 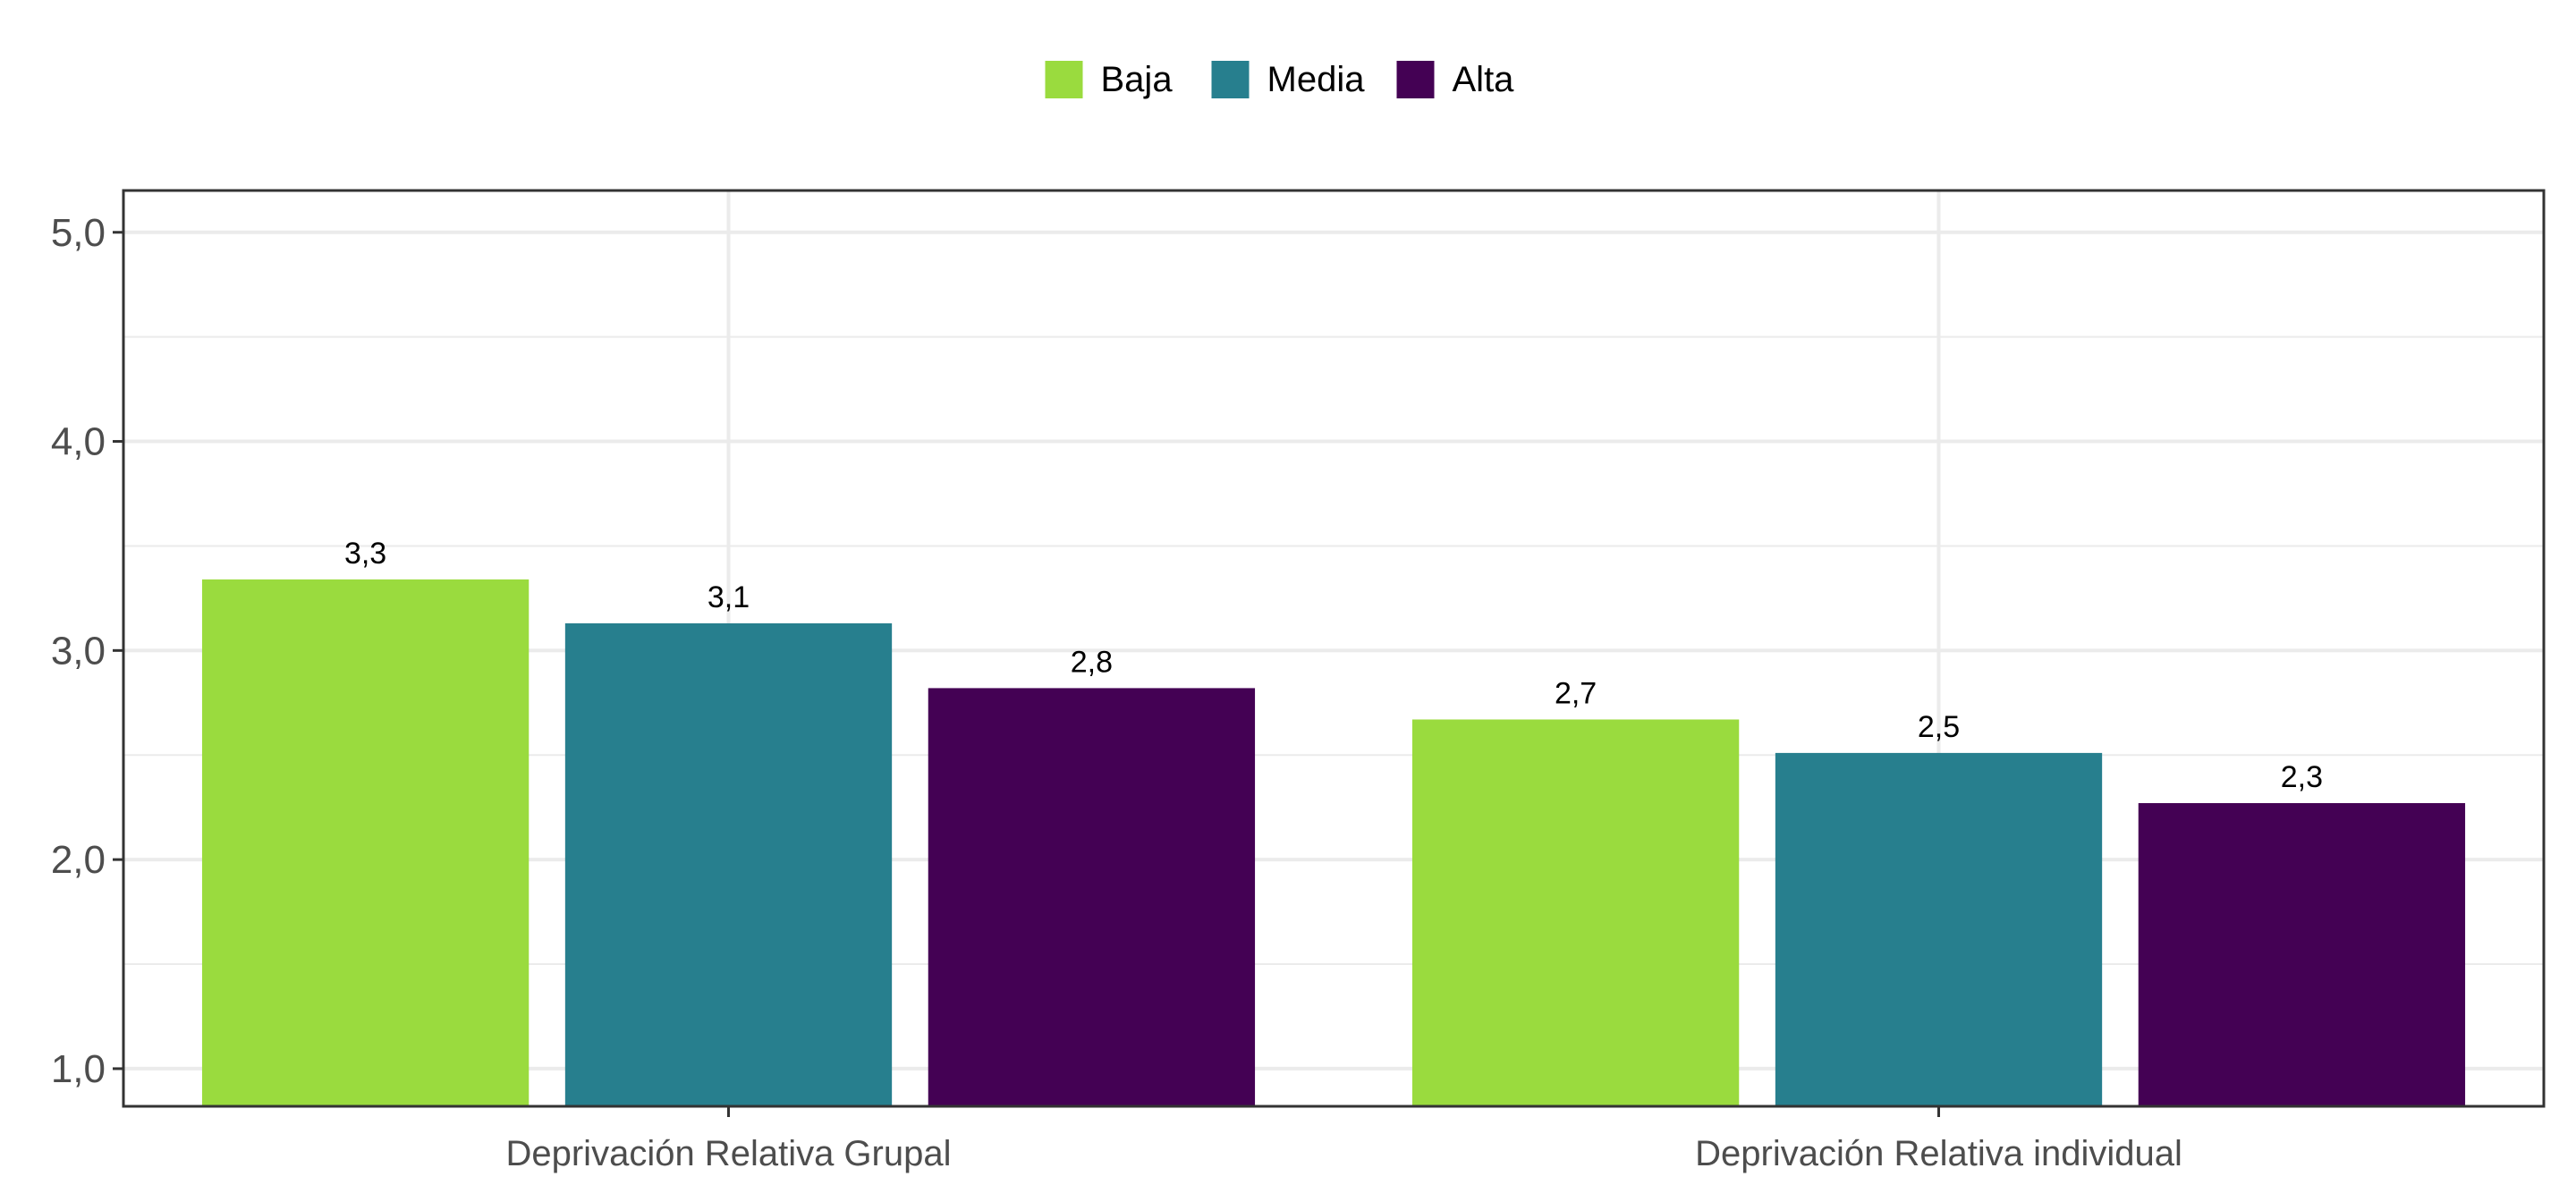 What do you see at coordinates (365, 554) in the screenshot?
I see `data-label-baja-1: 3,3` at bounding box center [365, 554].